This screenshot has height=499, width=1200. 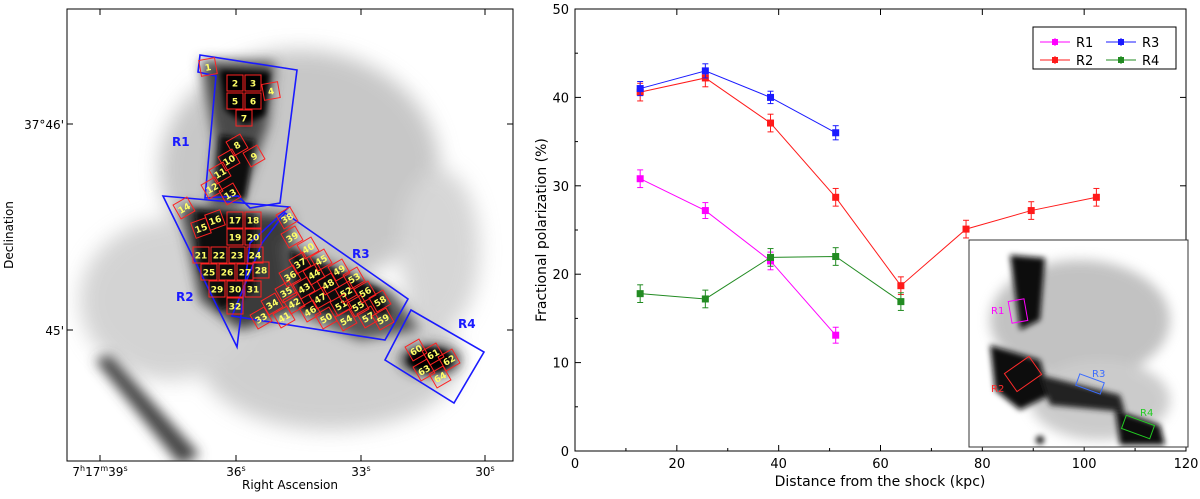 I want to click on y-tick-label: 30, so click(x=560, y=187).